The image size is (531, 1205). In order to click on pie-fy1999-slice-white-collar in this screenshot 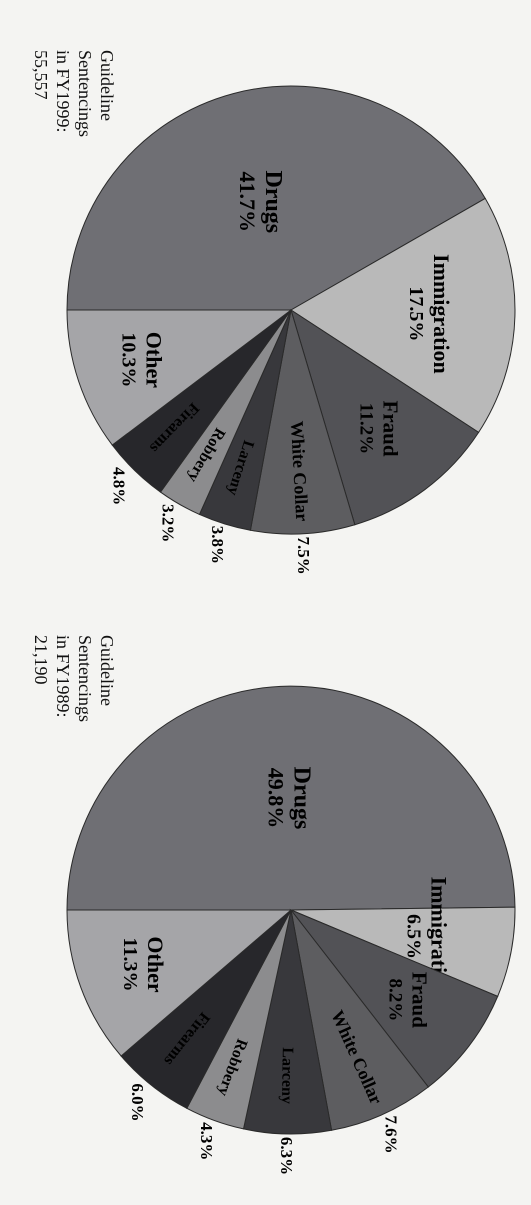, I will do `click(302, 422)`.